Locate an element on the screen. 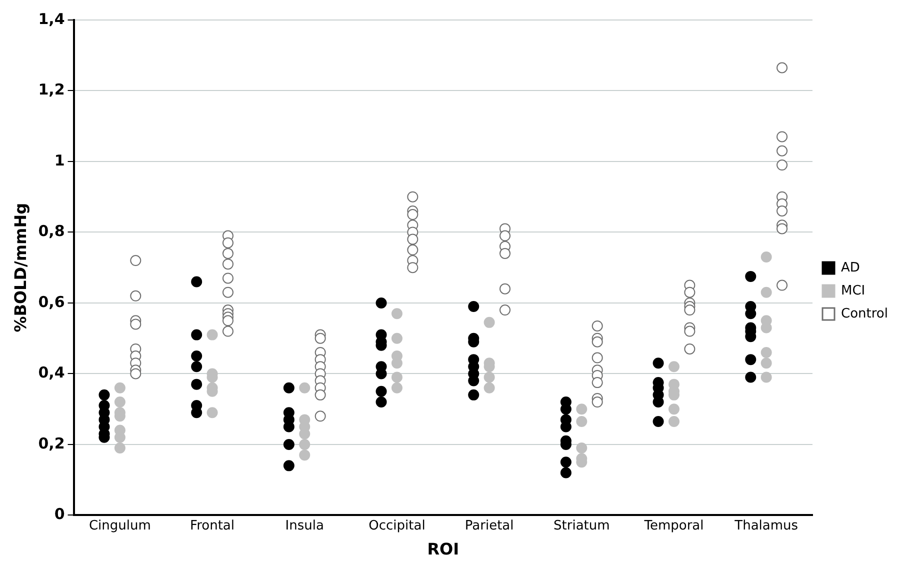 The image size is (918, 572). x-tick-label: Striatum is located at coordinates (582, 526).